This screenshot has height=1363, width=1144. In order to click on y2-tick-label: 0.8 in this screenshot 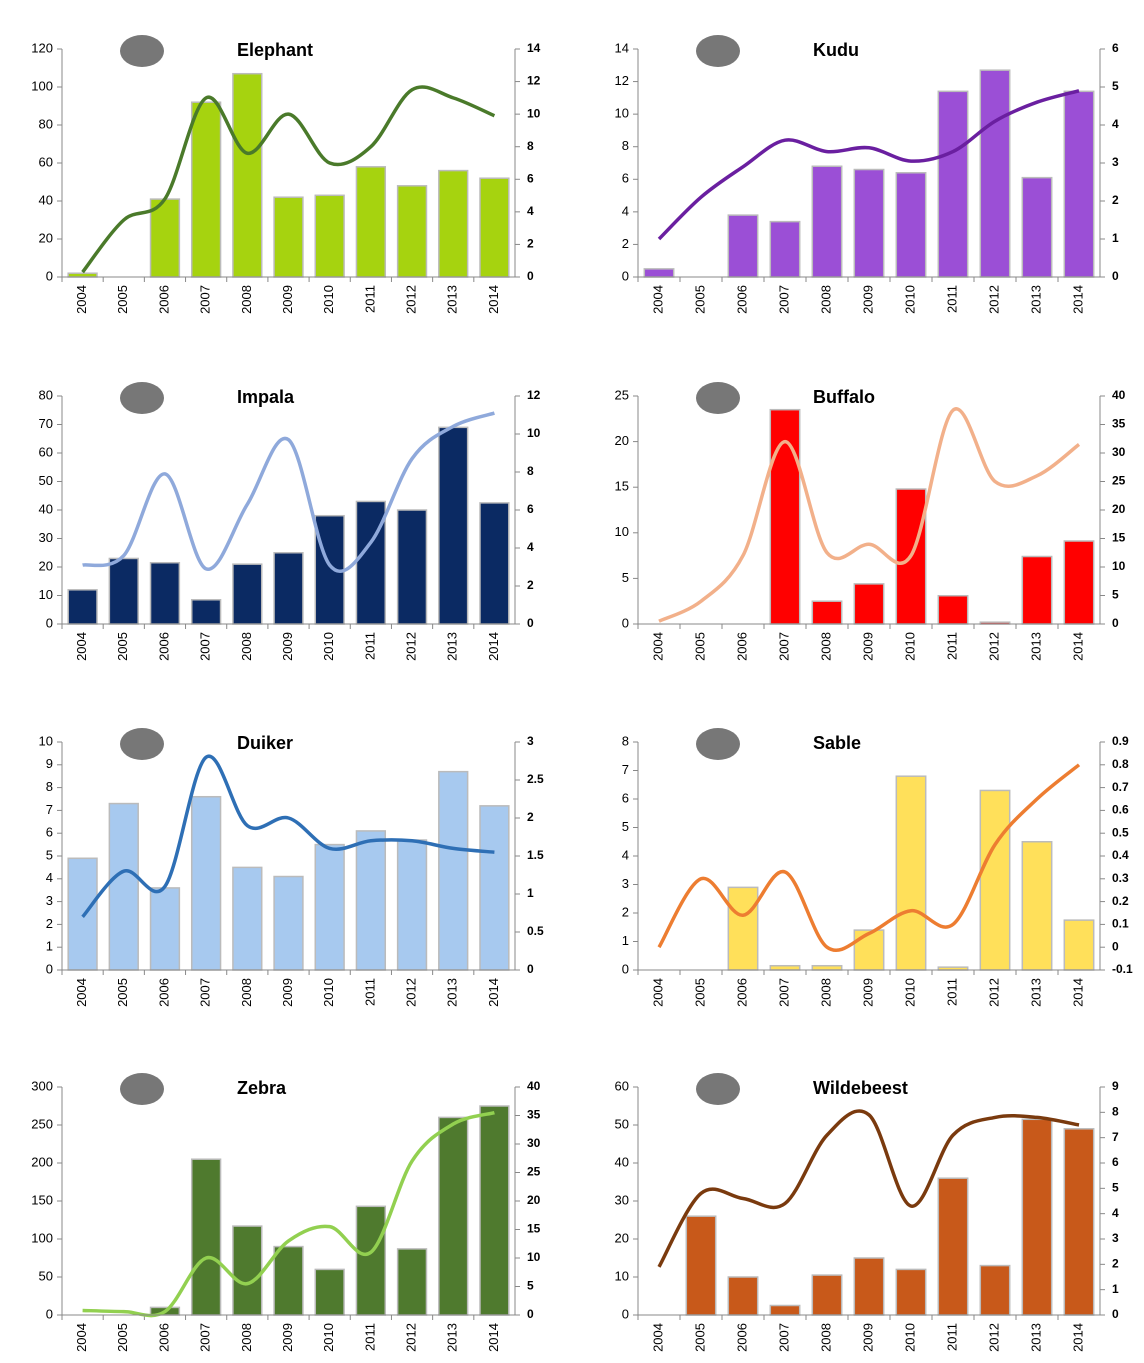, I will do `click(1120, 764)`.